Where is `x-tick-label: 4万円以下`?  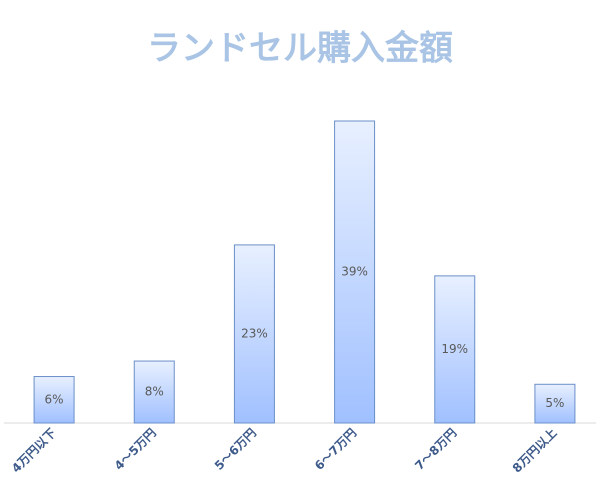
x-tick-label: 4万円以下 is located at coordinates (34, 451).